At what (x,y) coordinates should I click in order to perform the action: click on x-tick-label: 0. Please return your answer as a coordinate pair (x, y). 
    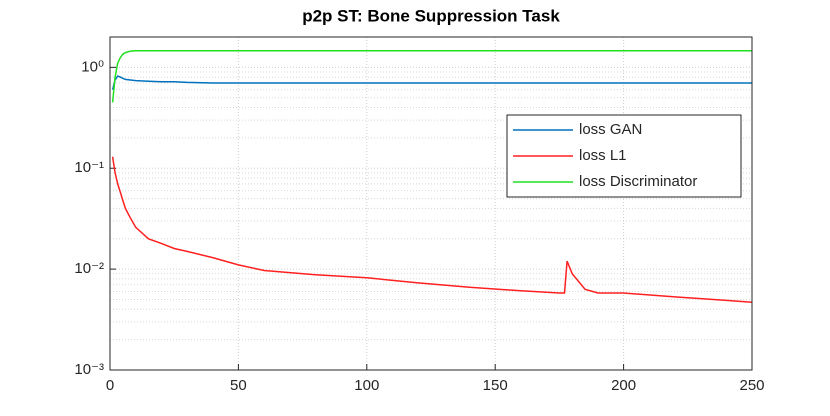
    Looking at the image, I should click on (110, 385).